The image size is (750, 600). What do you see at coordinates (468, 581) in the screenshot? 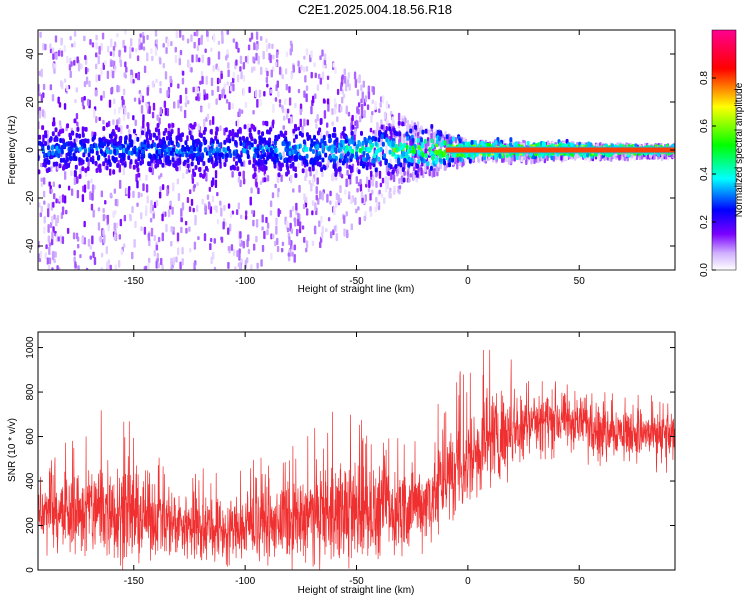
I see `x-tick-label: 0` at bounding box center [468, 581].